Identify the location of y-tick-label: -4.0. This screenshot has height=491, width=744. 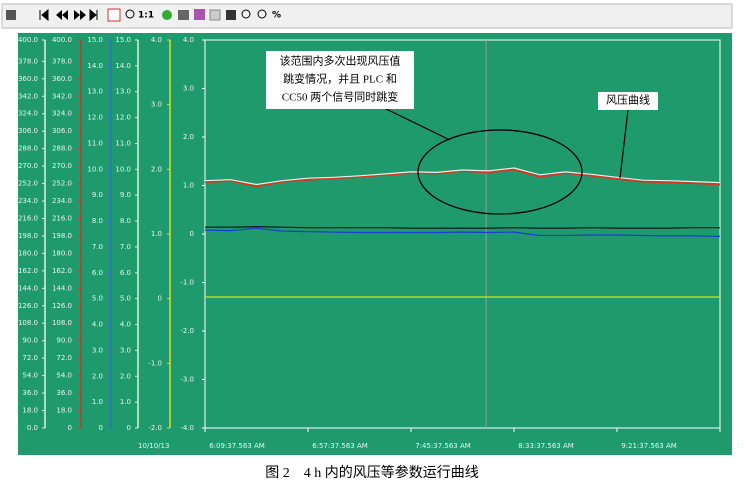
(187, 428).